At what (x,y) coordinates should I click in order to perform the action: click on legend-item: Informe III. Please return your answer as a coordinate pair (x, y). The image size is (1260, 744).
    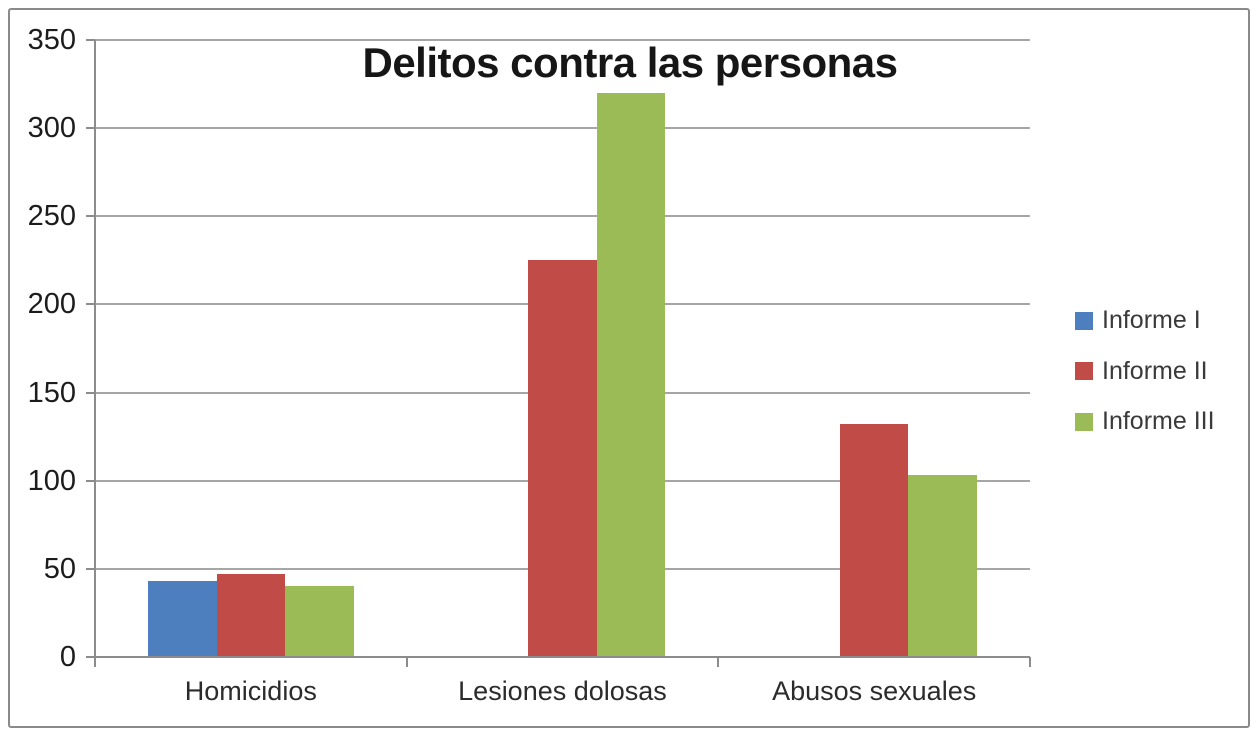
    Looking at the image, I should click on (1145, 421).